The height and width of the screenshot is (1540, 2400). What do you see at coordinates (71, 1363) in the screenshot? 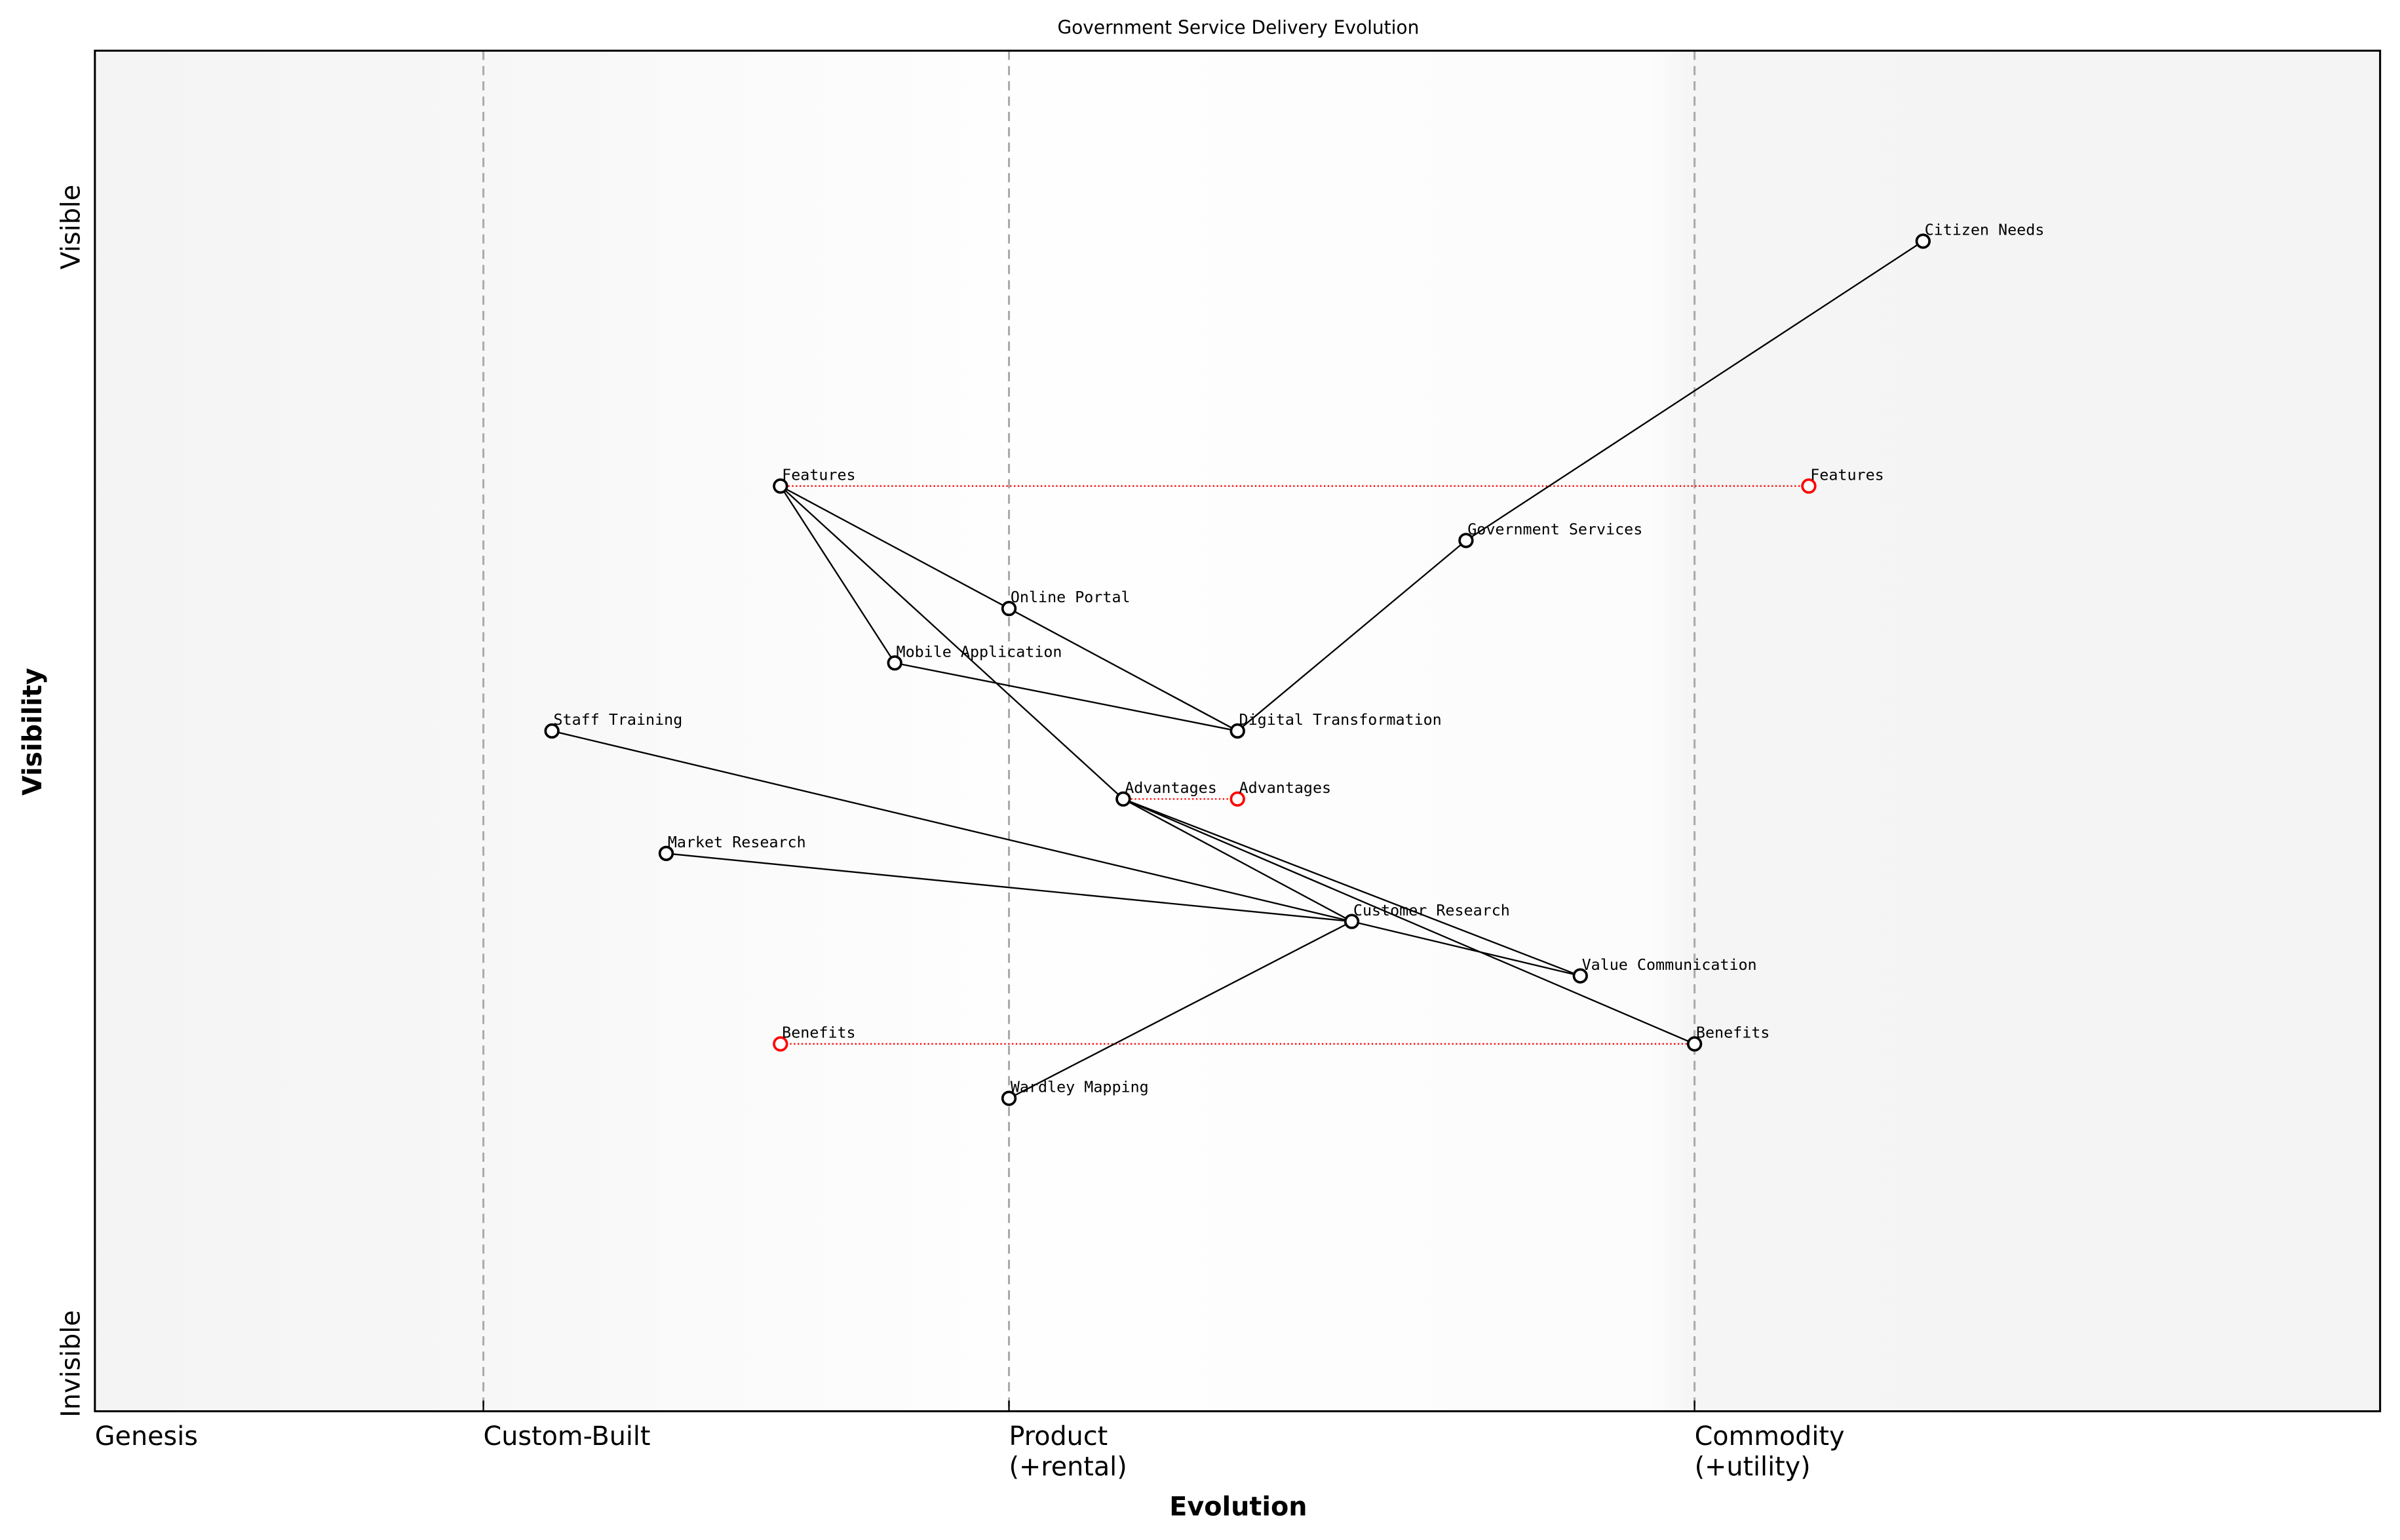
I see `y-bottom-label: Invisible` at bounding box center [71, 1363].